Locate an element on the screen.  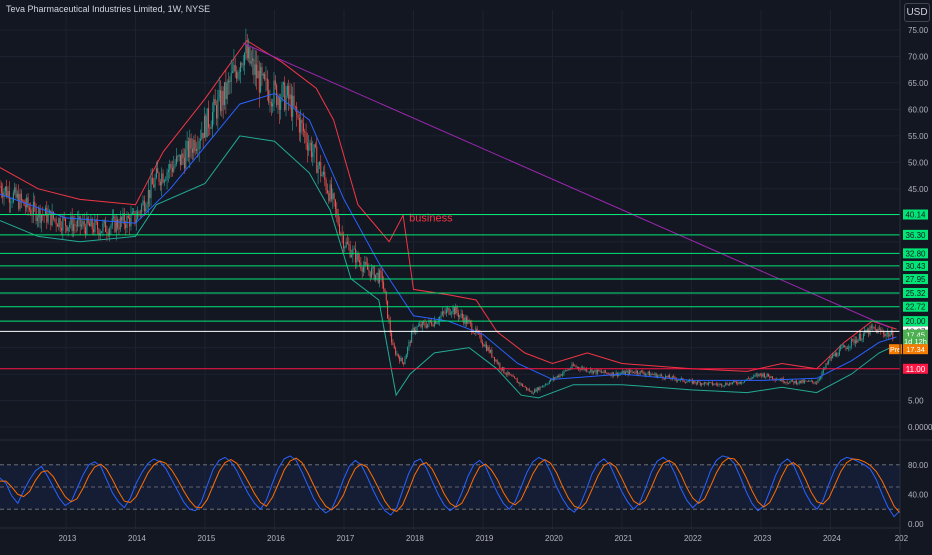
annotation-label: business is located at coordinates (431, 218).